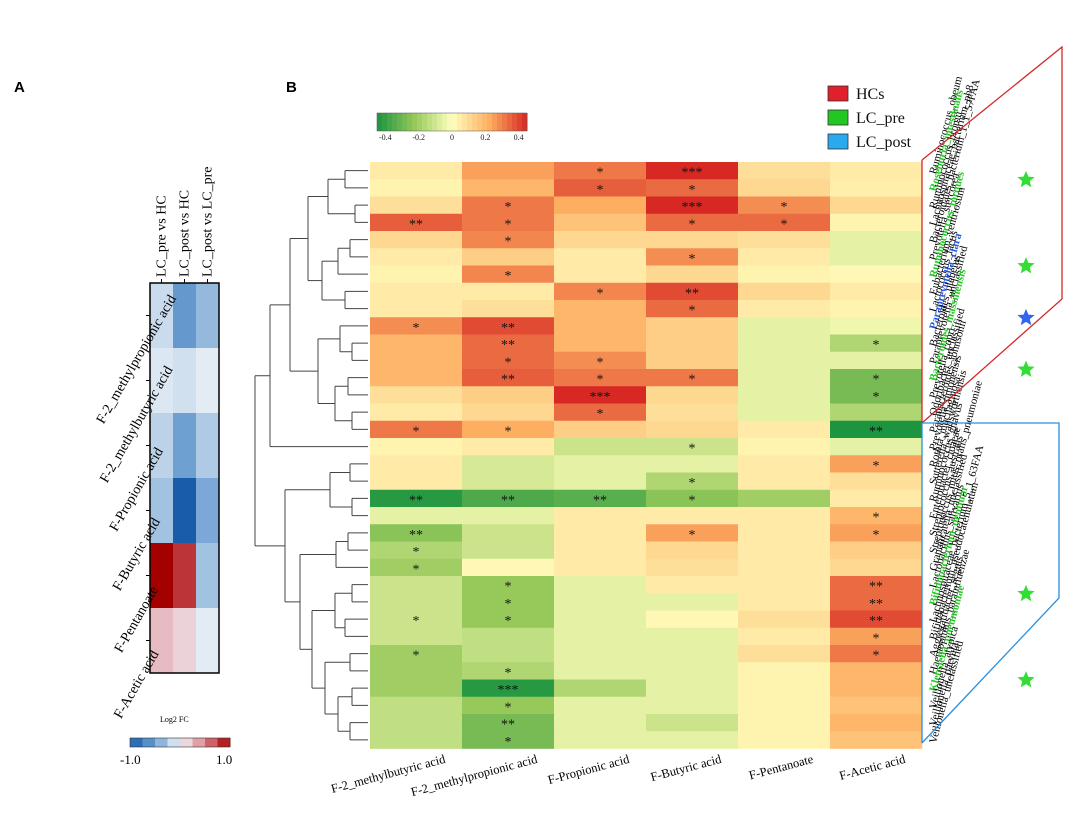 This screenshot has height=836, width=1084. I want to click on colorbar-tick-label: 0.4, so click(519, 137).